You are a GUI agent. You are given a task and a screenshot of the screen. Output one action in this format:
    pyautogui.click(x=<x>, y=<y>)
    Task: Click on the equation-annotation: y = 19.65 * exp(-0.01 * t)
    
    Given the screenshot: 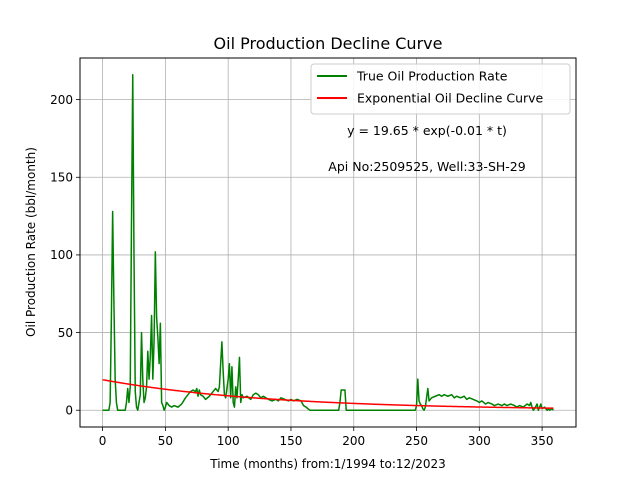 What is the action you would take?
    pyautogui.click(x=427, y=130)
    